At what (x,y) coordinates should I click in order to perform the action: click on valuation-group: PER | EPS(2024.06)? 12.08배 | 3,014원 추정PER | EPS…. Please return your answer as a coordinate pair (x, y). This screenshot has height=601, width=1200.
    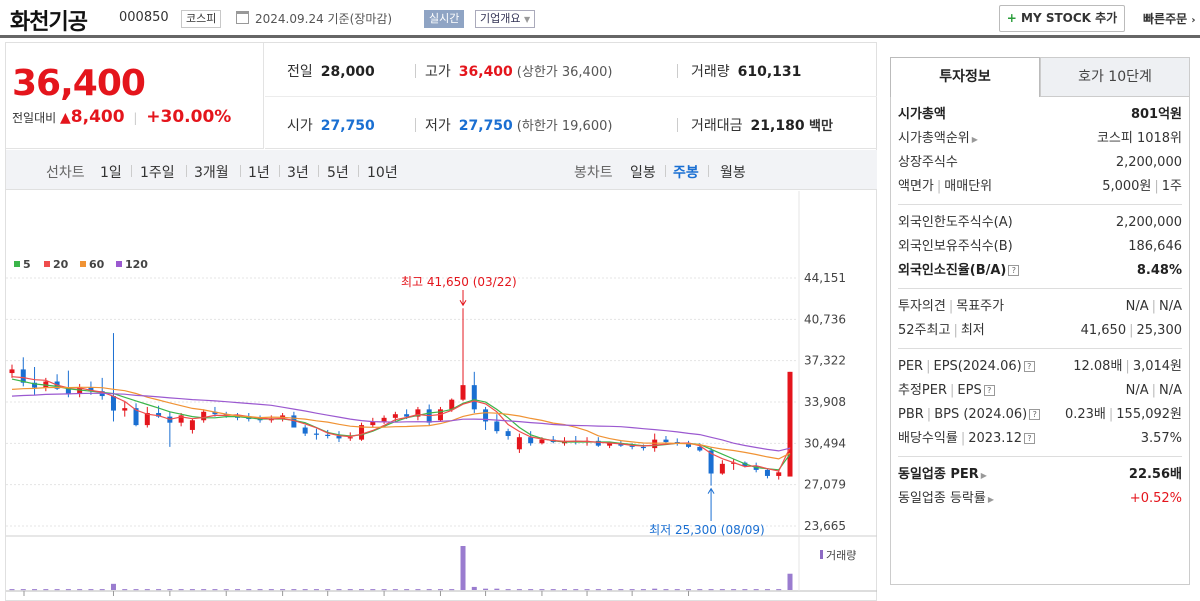
    Looking at the image, I should click on (1040, 403).